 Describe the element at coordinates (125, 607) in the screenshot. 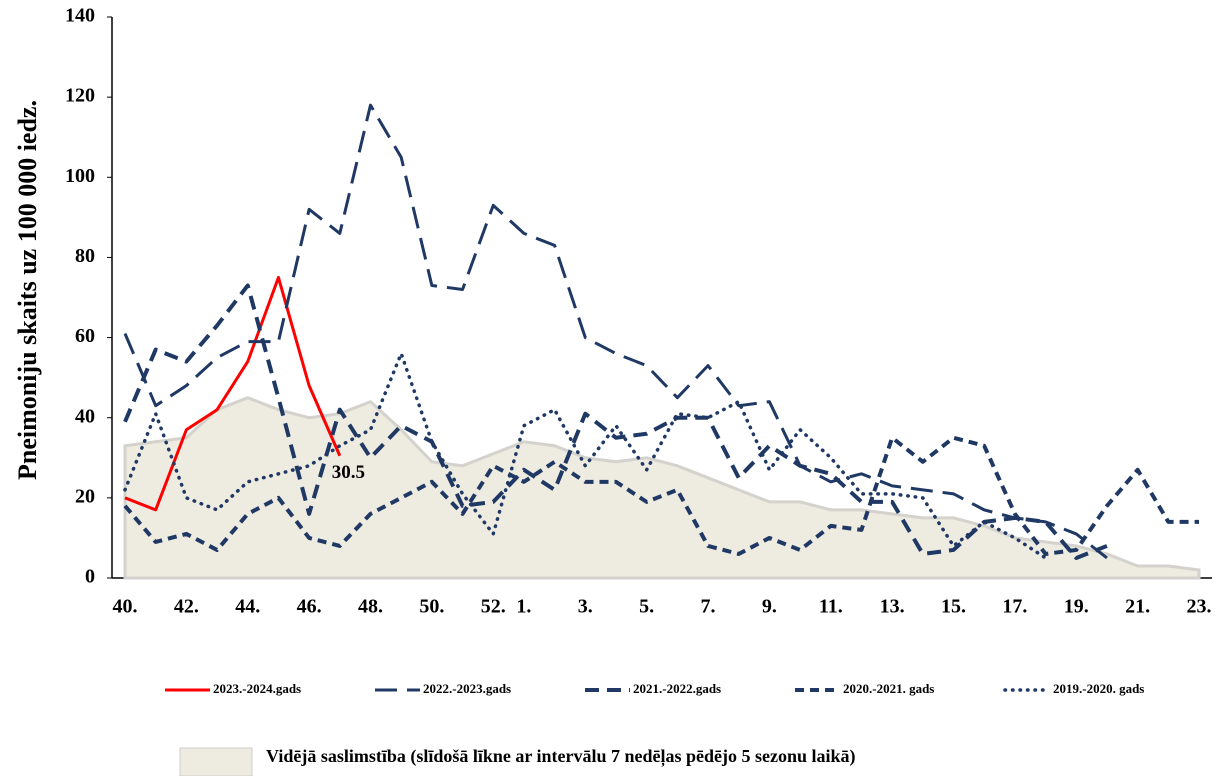

I see `x-tick-label: 40.` at that location.